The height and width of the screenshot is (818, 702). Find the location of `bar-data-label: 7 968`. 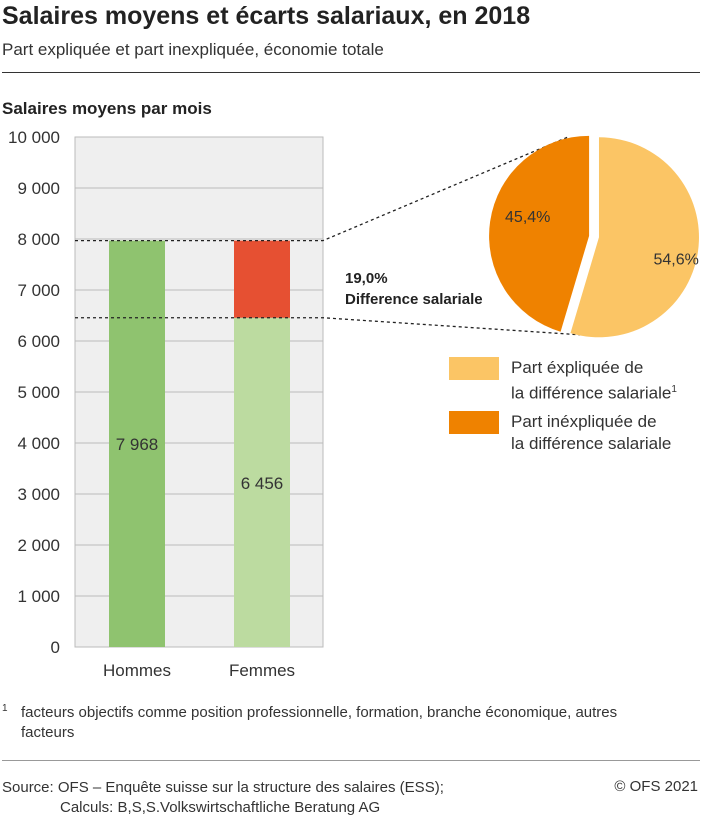

bar-data-label: 7 968 is located at coordinates (137, 444).